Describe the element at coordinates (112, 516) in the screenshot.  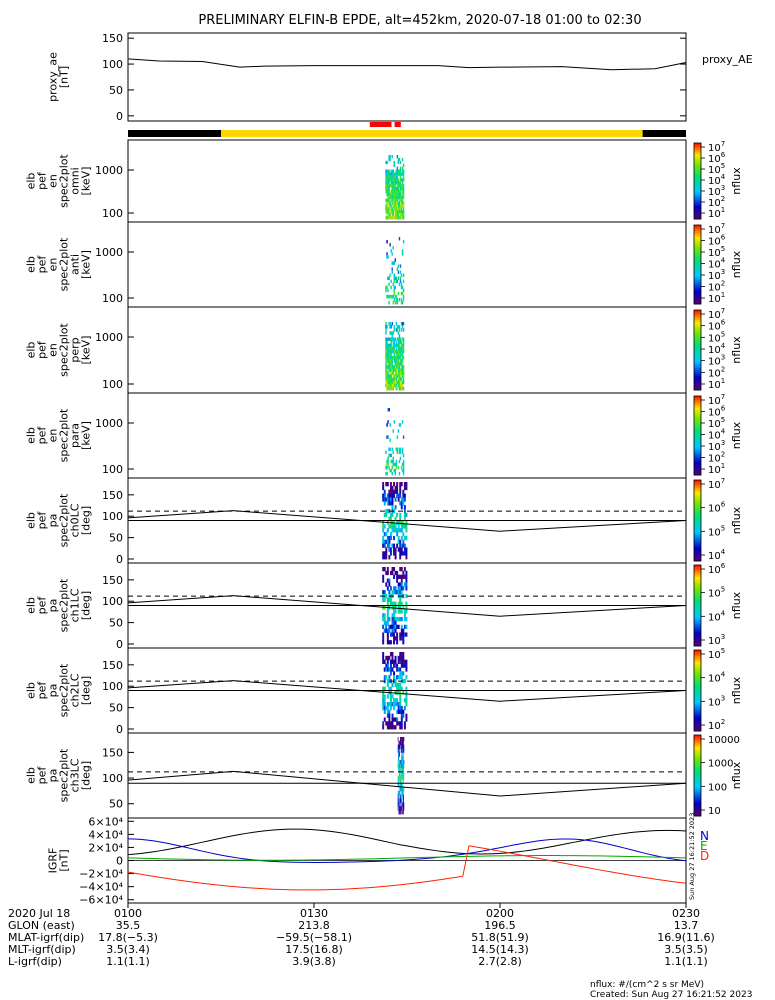
I see `ytick-label: 100` at that location.